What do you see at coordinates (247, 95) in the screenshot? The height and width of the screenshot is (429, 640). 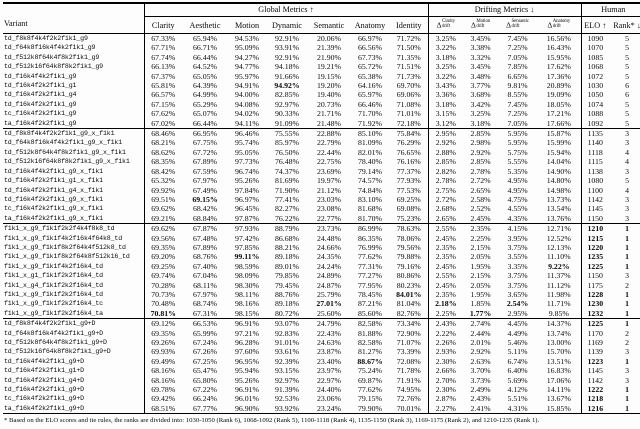 I see `value-cell: 94.00%` at bounding box center [247, 95].